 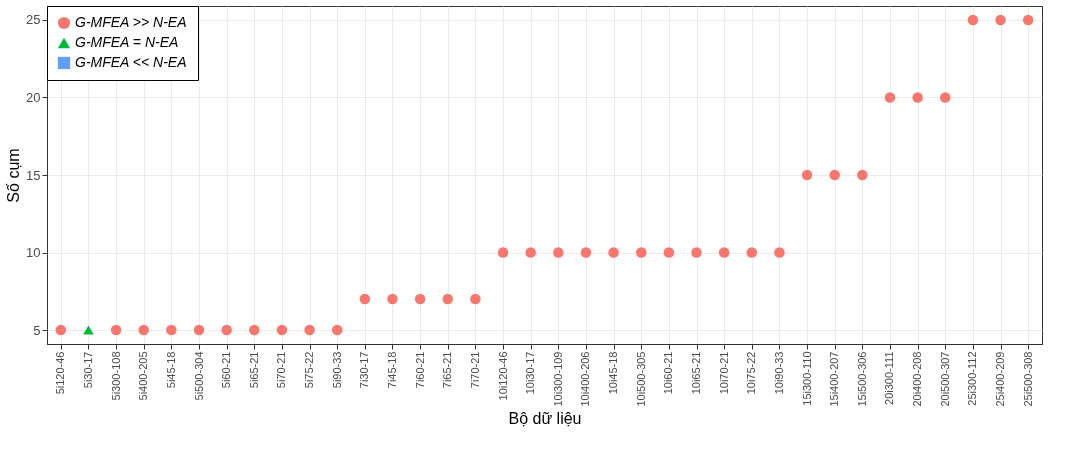 I want to click on x-tick-label: 5i70-21, so click(x=281, y=370).